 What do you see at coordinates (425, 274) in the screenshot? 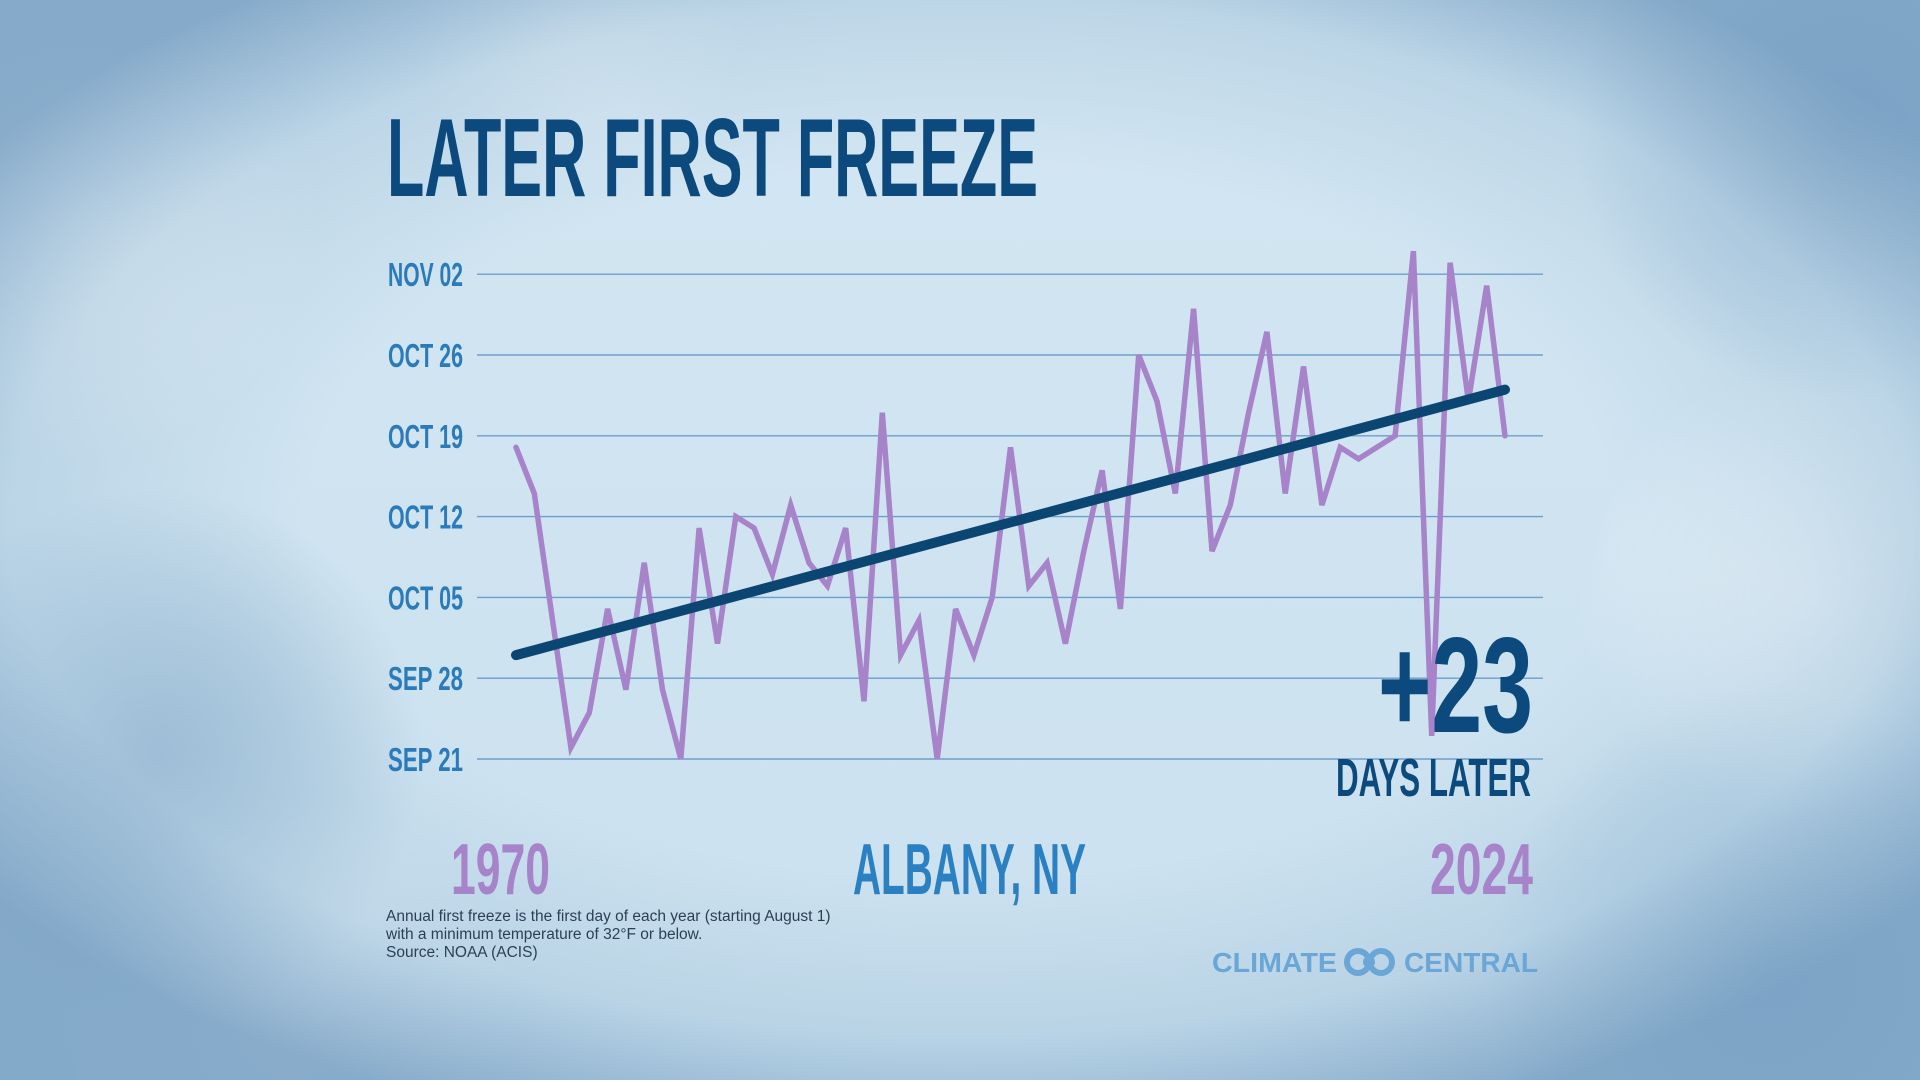
I see `y-tick-label: NOV 02` at bounding box center [425, 274].